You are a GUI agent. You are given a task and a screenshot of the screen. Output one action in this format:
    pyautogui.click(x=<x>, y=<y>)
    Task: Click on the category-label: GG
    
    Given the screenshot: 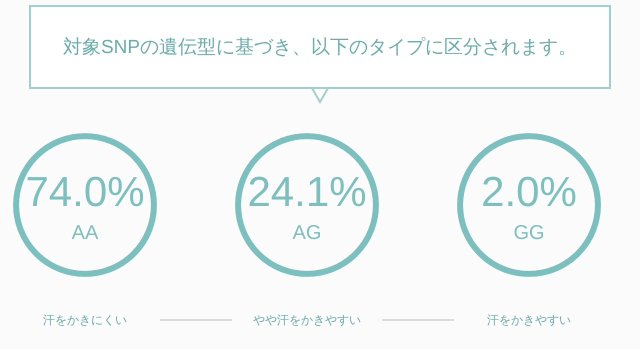 What is the action you would take?
    pyautogui.click(x=529, y=233)
    